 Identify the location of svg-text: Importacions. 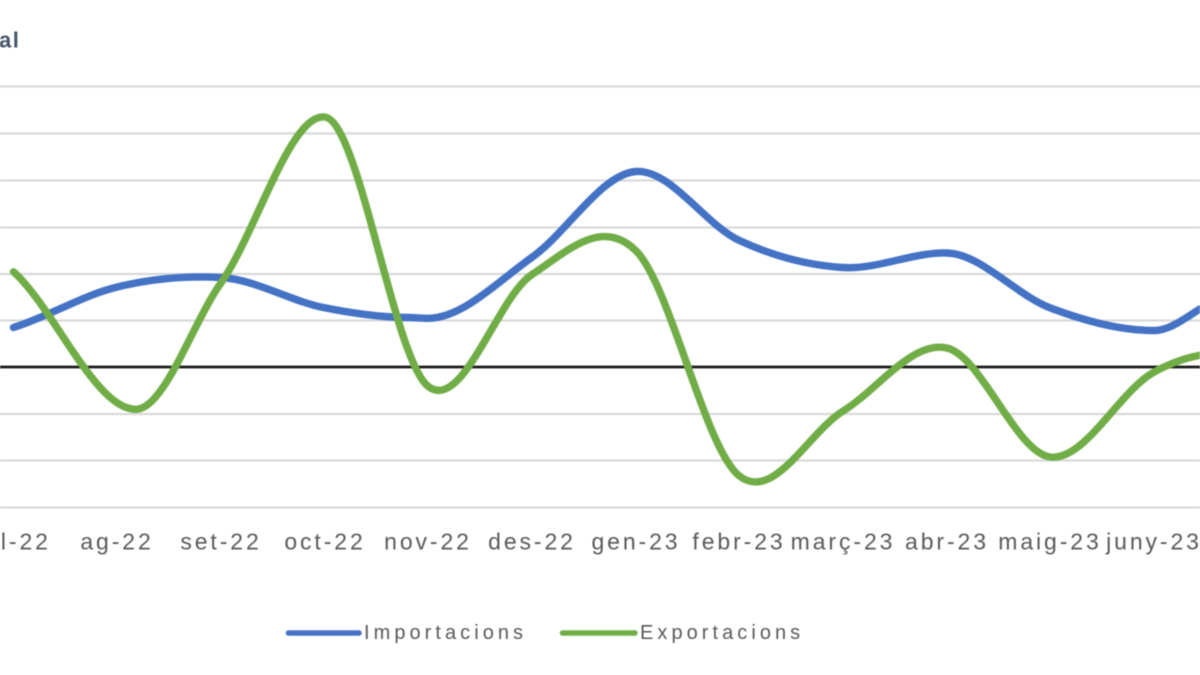
(445, 633).